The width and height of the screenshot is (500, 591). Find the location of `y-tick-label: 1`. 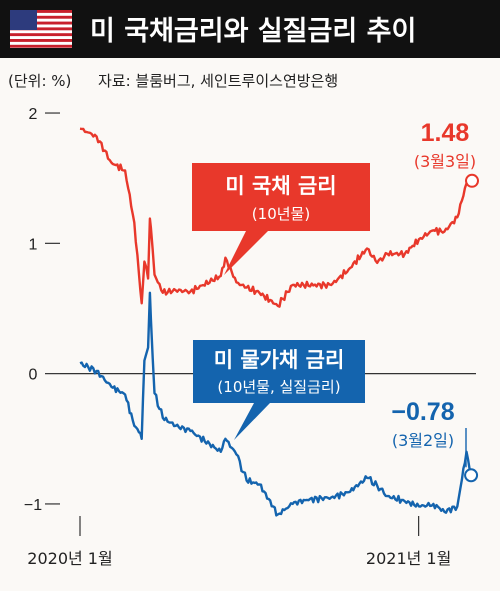

y-tick-label: 1 is located at coordinates (33, 244).